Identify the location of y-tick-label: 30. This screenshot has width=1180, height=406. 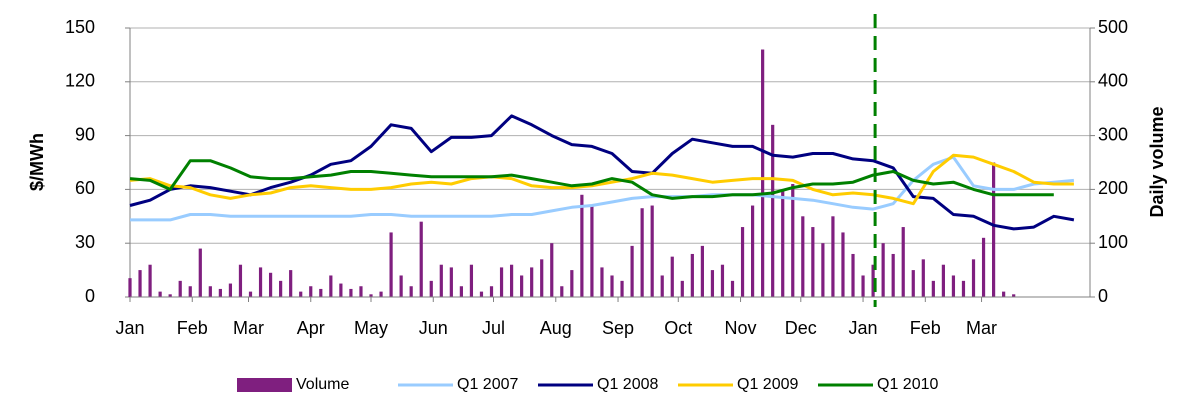
(85, 242).